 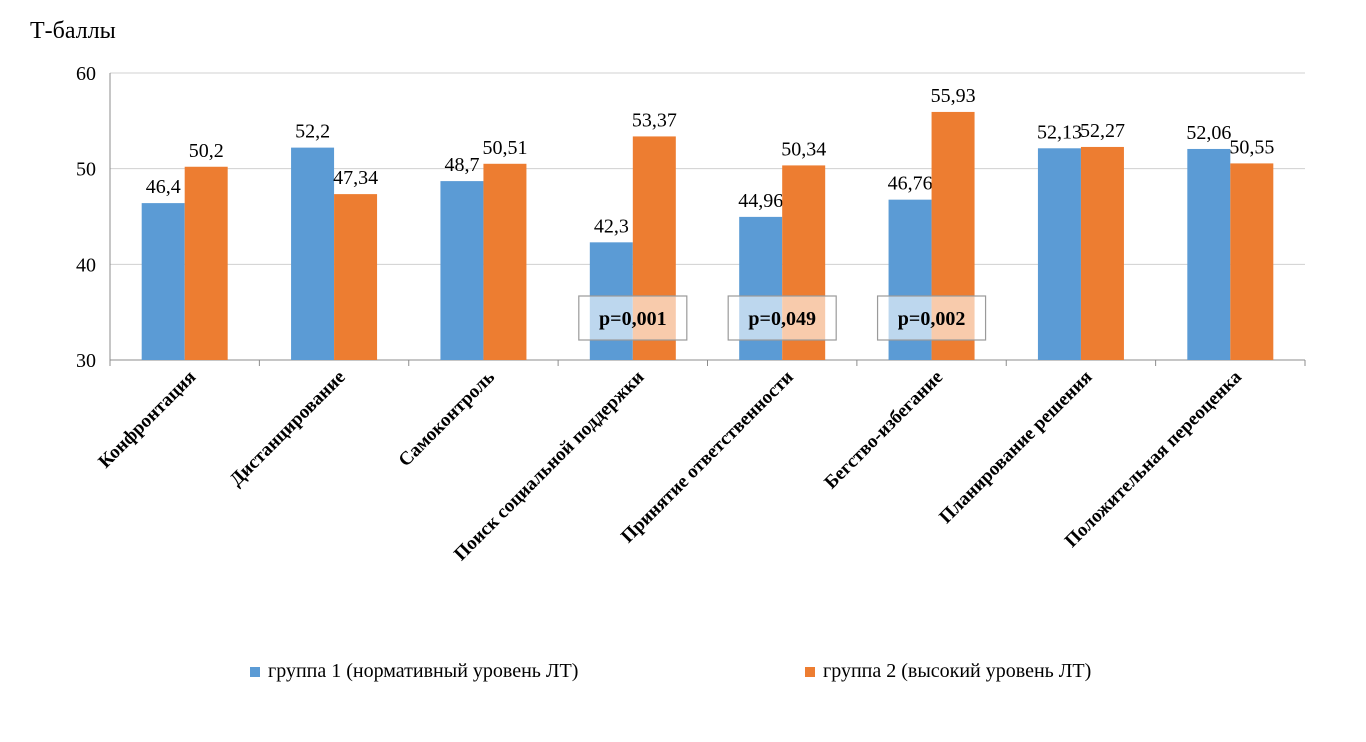 I want to click on data-label: 53,37, so click(x=654, y=120).